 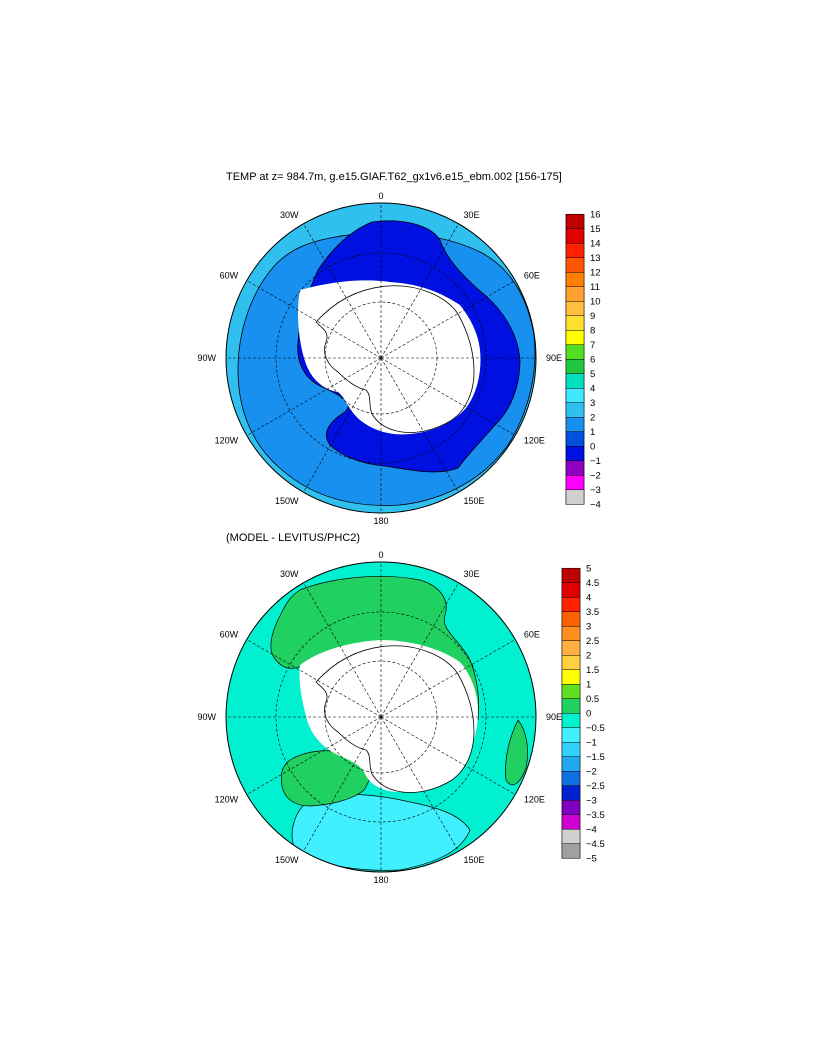 I want to click on bottom-colorbar-label: −3, so click(x=591, y=800).